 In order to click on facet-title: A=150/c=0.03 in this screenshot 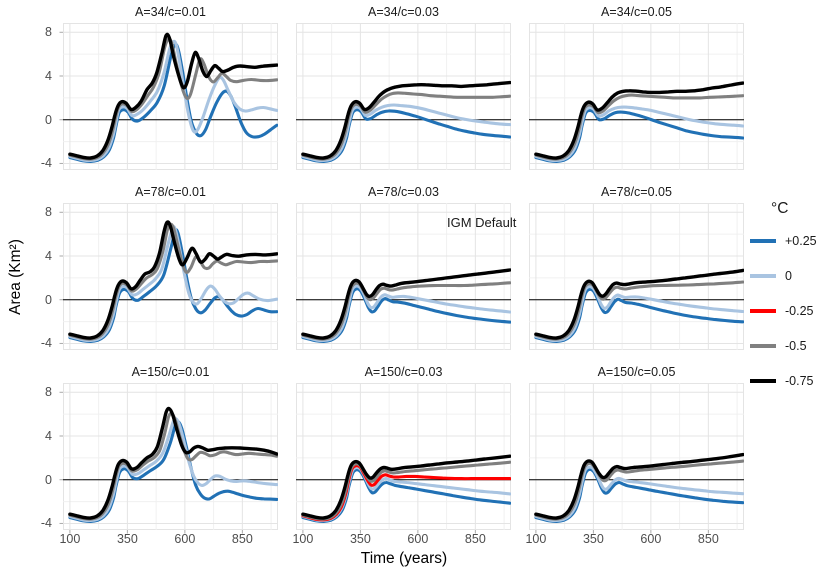, I will do `click(403, 372)`.